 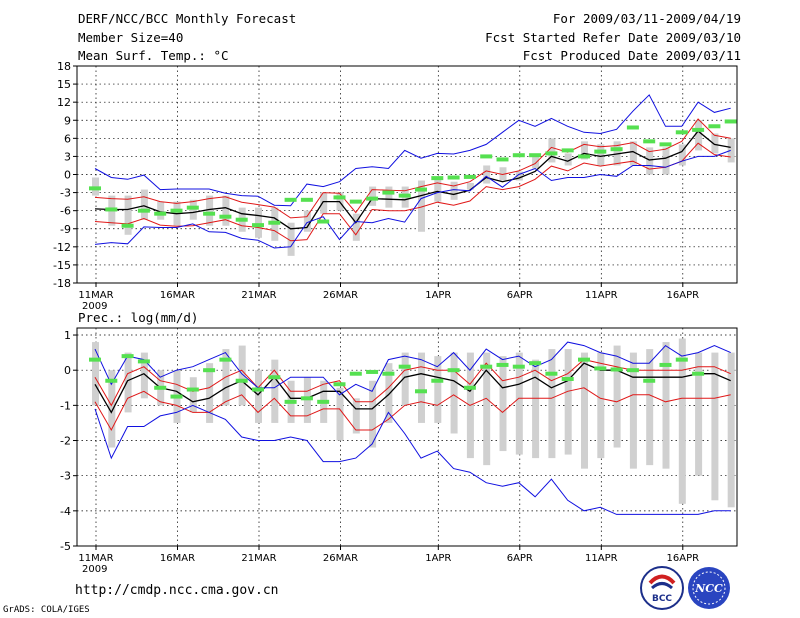 I want to click on grads-credit: GrADS: COLA/IGES, so click(x=46, y=610).